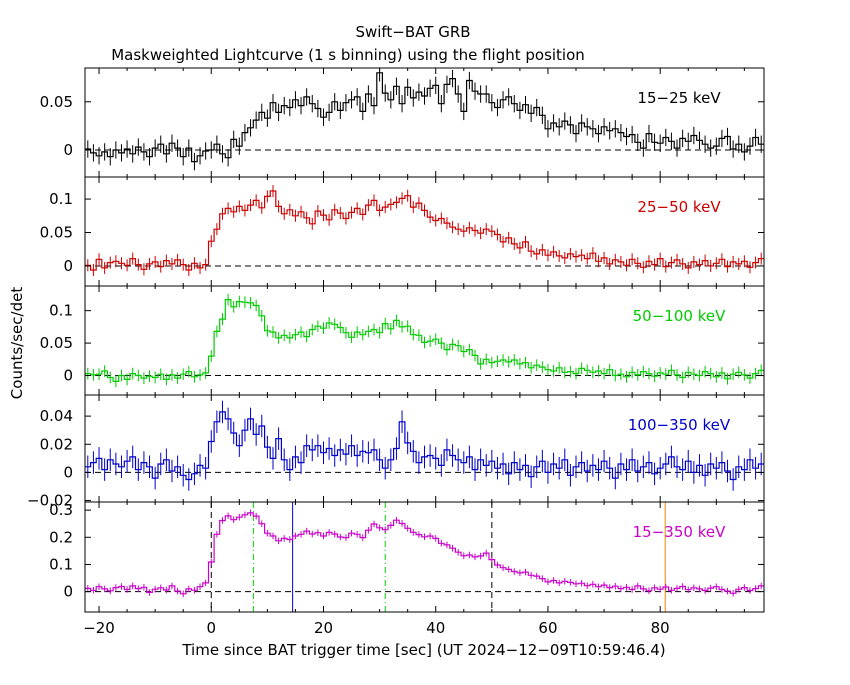  I want to click on panel-1: 0 0.05 15−25 keV, so click(402, 122).